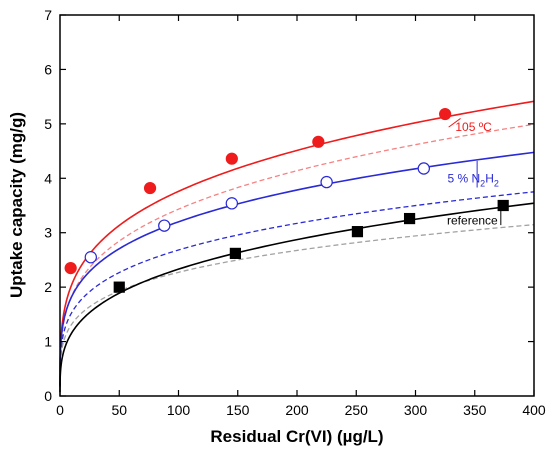 The height and width of the screenshot is (454, 550). Describe the element at coordinates (472, 221) in the screenshot. I see `annotation-label: reference` at that location.